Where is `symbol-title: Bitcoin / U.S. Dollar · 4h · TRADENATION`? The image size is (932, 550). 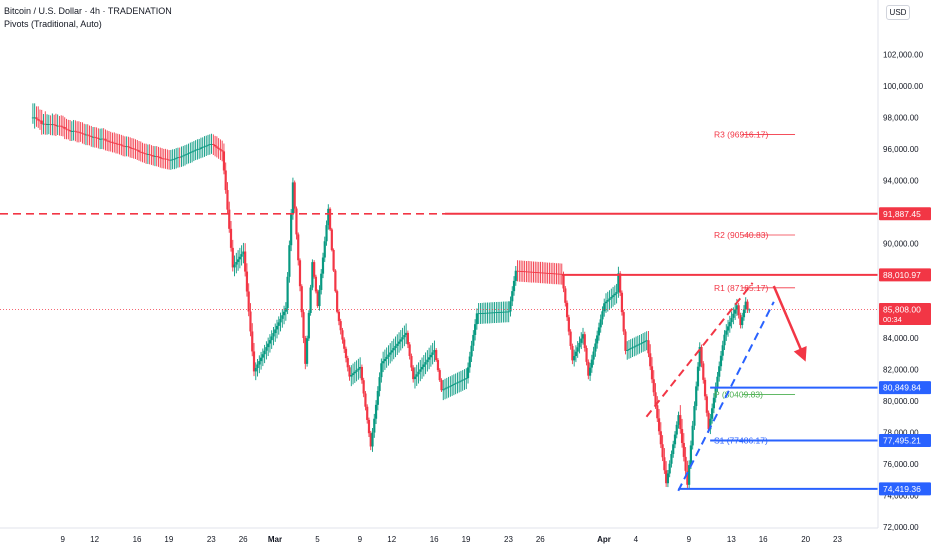 symbol-title: Bitcoin / U.S. Dollar · 4h · TRADENATION is located at coordinates (88, 11).